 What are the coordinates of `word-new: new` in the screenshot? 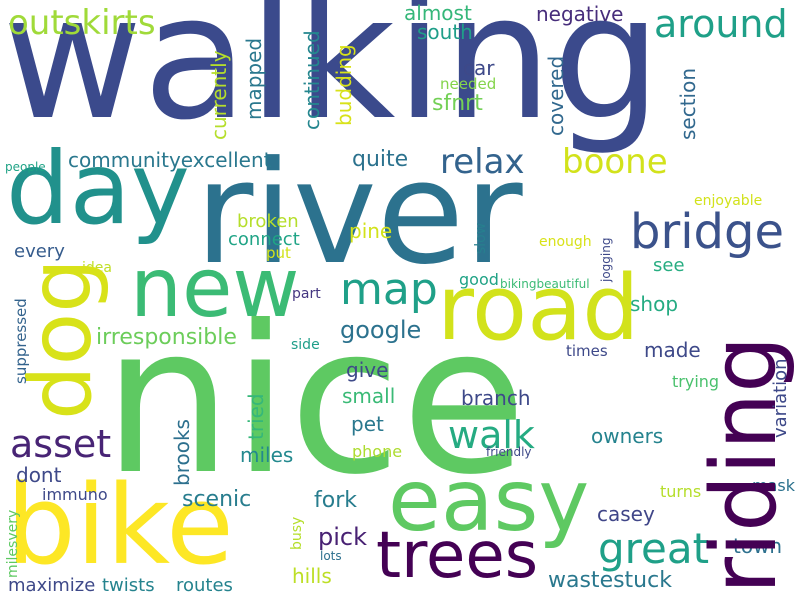 It's located at (215, 288).